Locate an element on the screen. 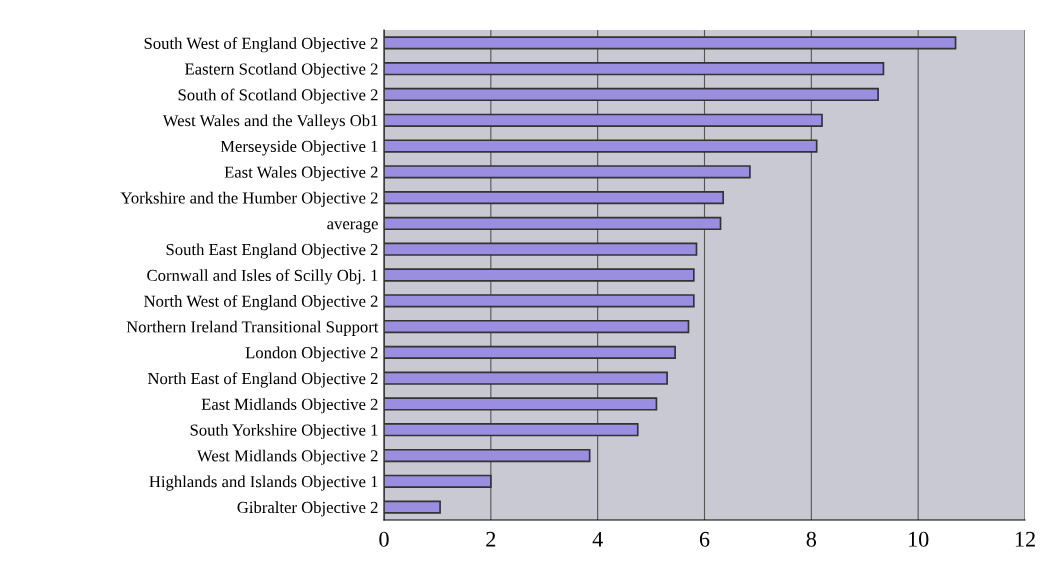 The image size is (1047, 582). y-tick-label: Gibralter Objective 2 is located at coordinates (307, 509).